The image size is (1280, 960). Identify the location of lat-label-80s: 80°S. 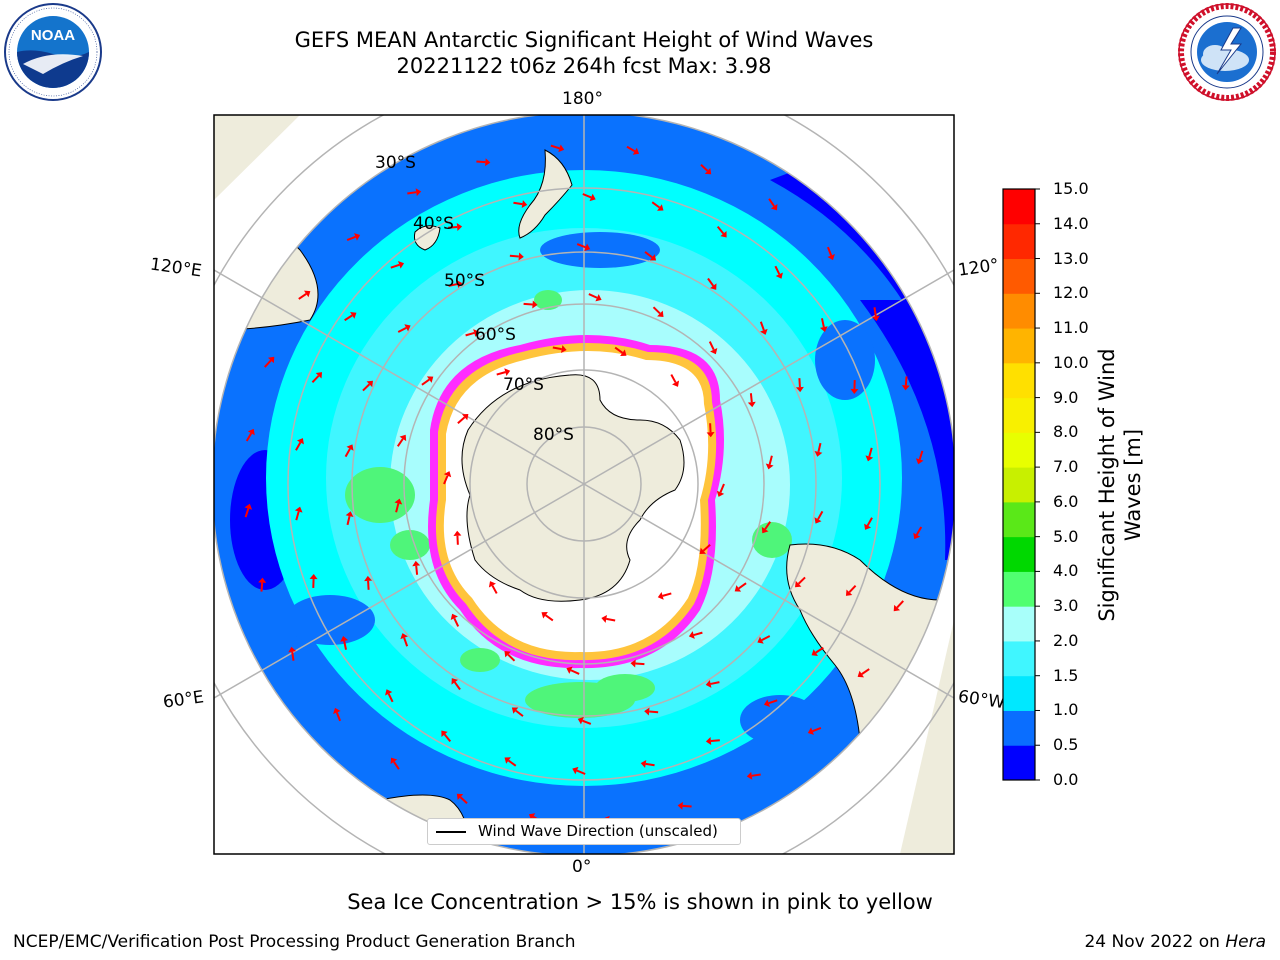
(553, 435).